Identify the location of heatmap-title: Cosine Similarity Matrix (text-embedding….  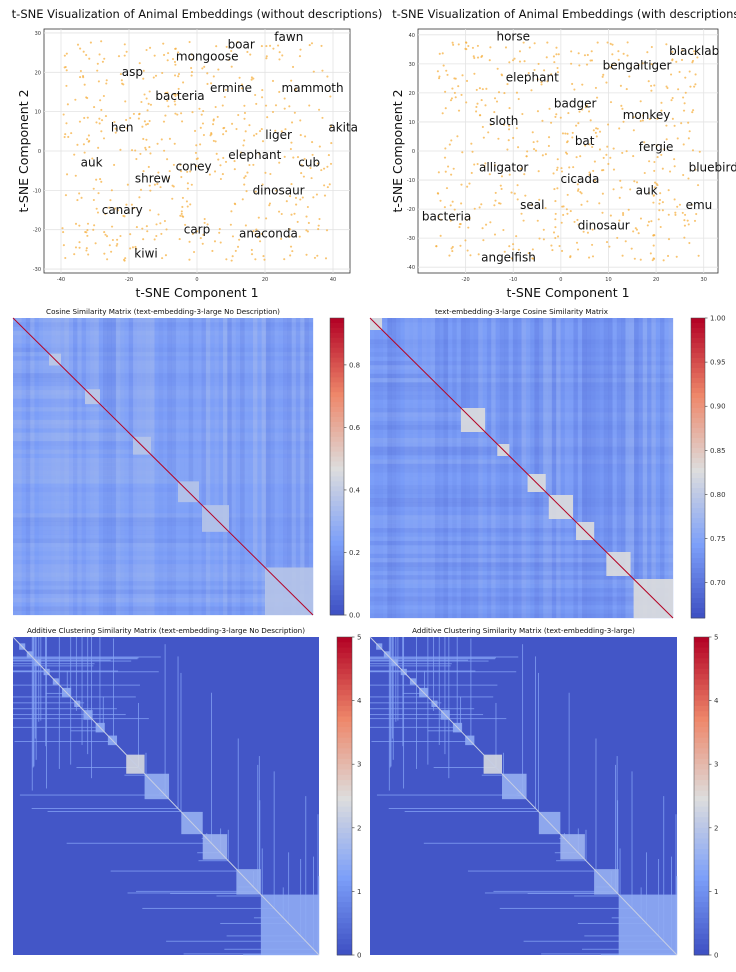
(163, 311).